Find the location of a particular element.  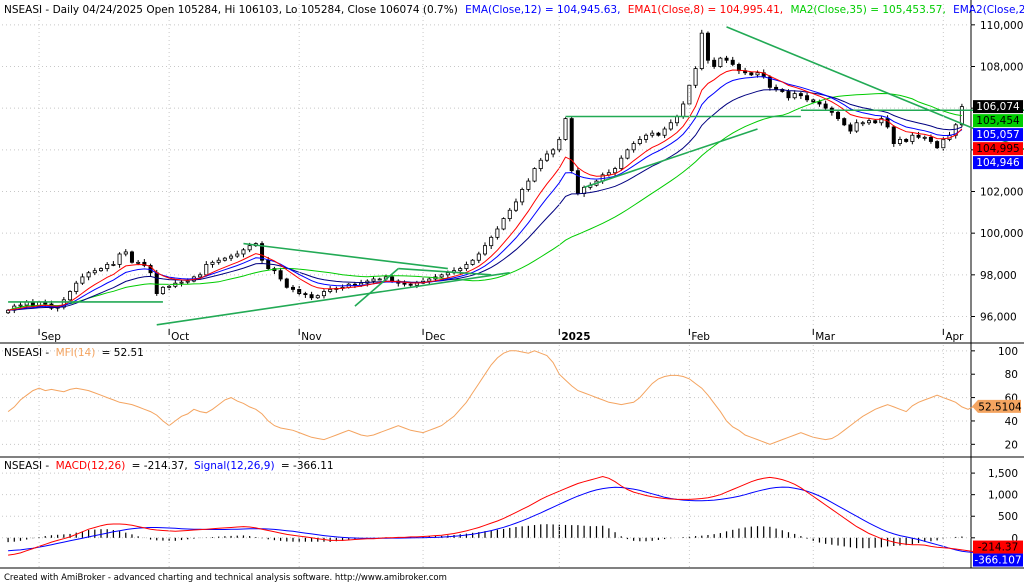

macd-tick-label: 0 is located at coordinates (1014, 539).